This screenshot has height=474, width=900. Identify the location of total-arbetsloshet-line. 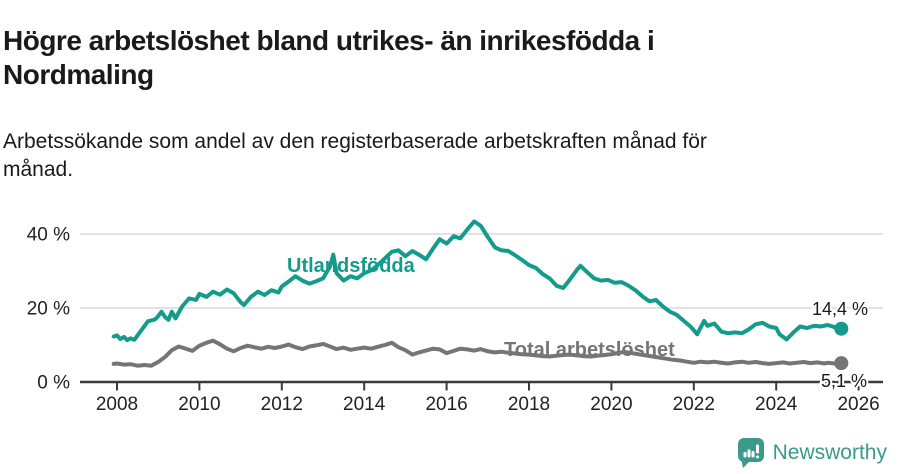
(477, 353).